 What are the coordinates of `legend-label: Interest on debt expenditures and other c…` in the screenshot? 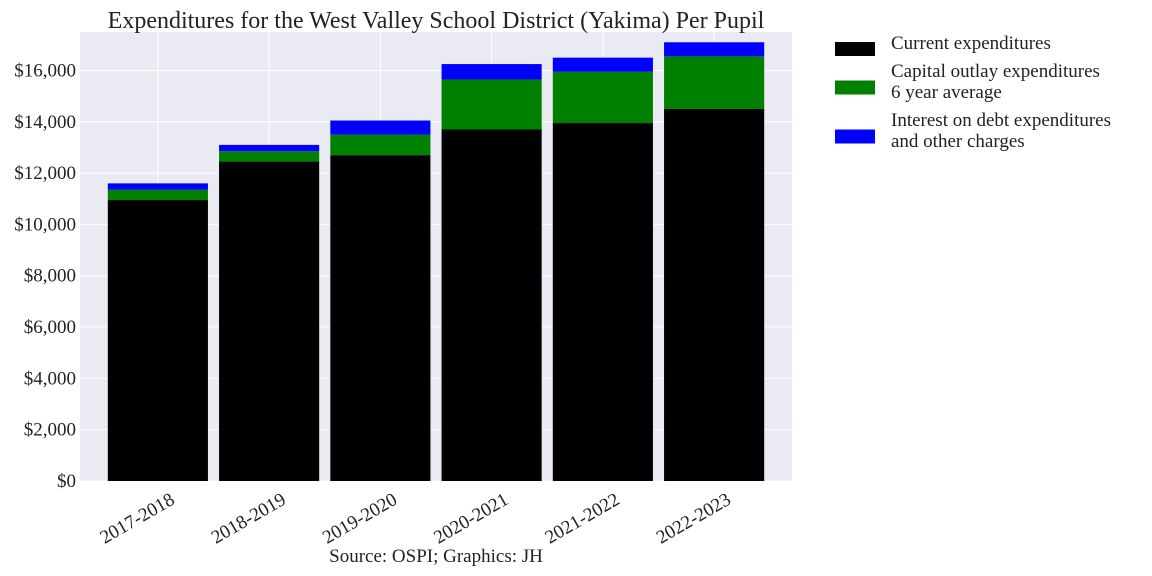 It's located at (1001, 131).